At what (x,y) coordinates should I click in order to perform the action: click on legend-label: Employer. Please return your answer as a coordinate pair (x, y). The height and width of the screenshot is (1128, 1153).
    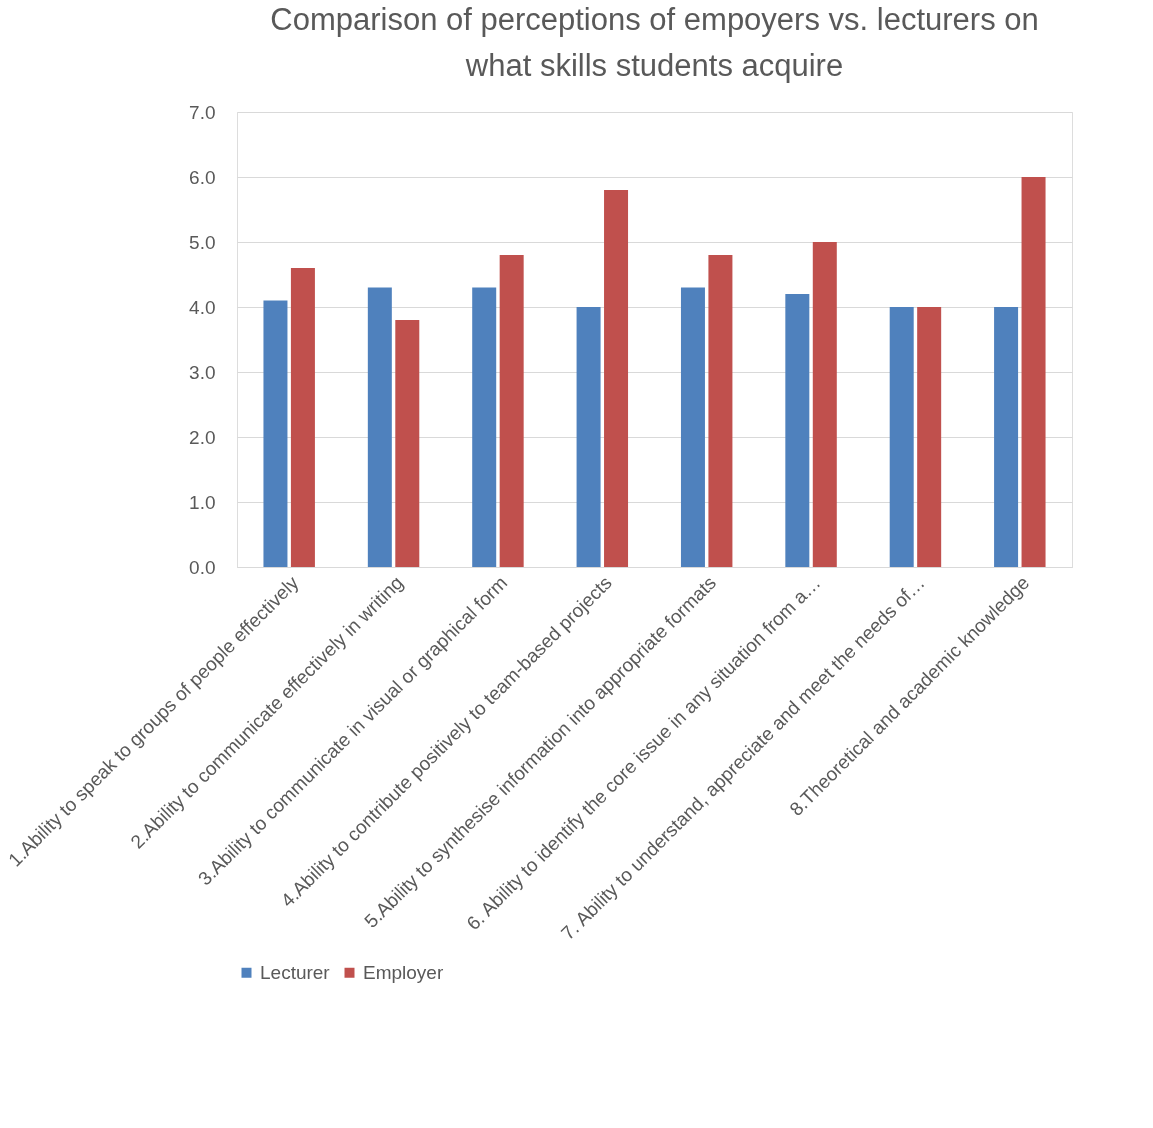
    Looking at the image, I should click on (403, 972).